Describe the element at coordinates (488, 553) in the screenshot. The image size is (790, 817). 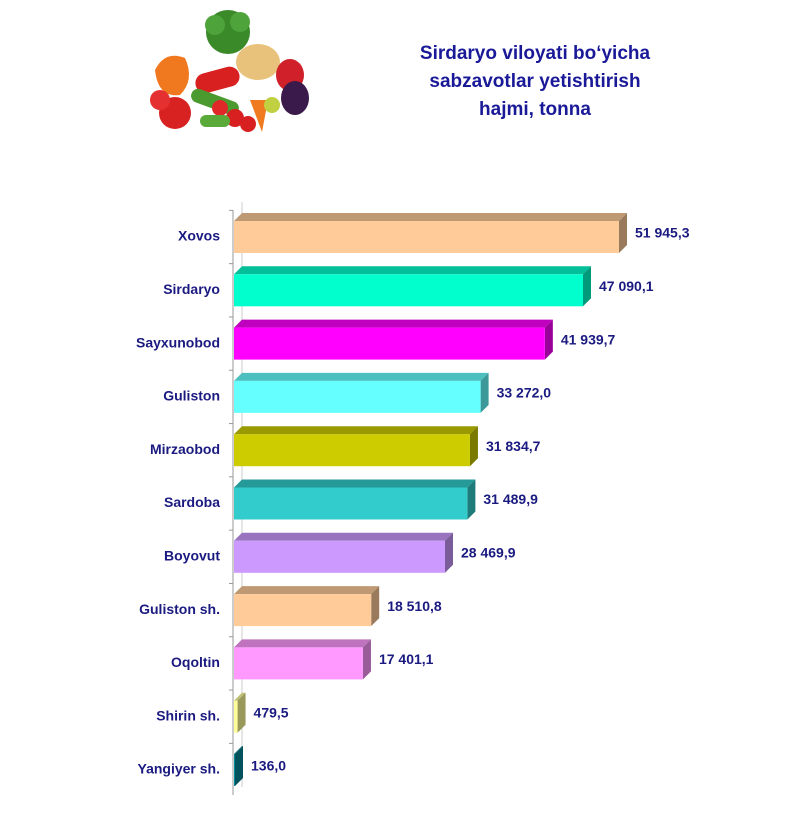
I see `value-label: 28 469,9` at that location.